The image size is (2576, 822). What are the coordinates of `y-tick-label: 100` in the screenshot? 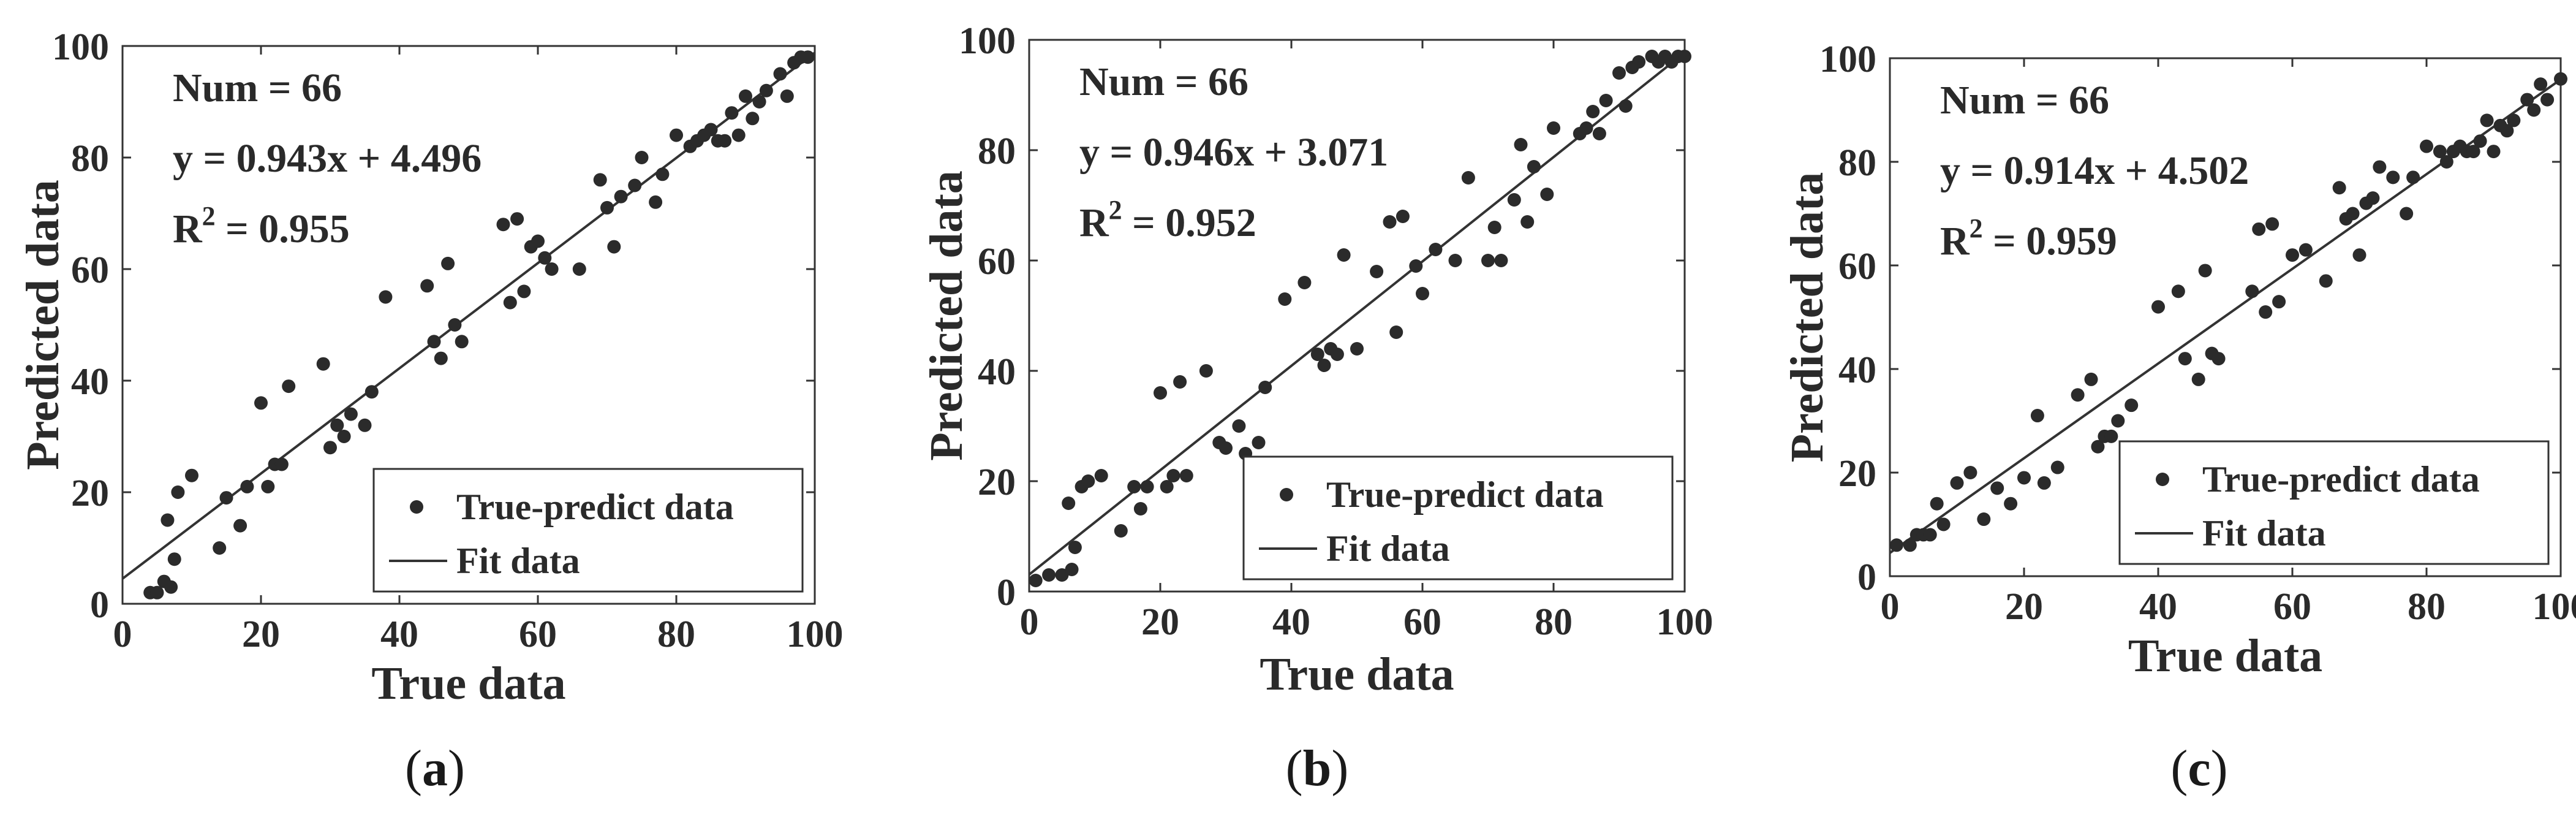 It's located at (80, 47).